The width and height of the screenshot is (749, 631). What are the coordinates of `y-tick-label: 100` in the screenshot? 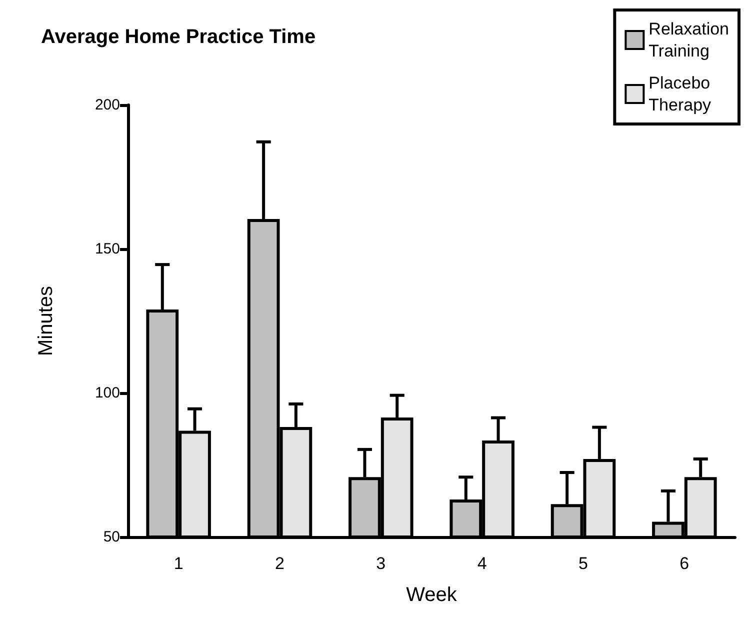 It's located at (107, 393).